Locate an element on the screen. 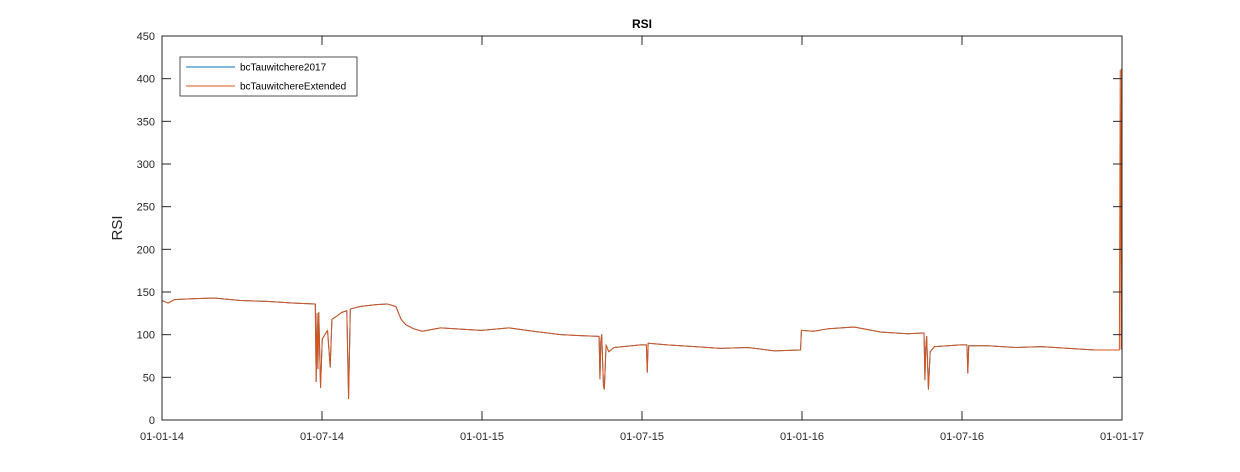  x-tick-label: 01-07-15 is located at coordinates (642, 437).